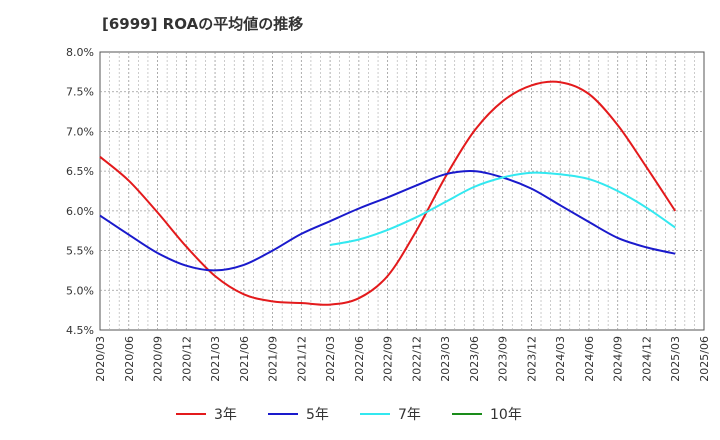 The height and width of the screenshot is (440, 720). What do you see at coordinates (589, 359) in the screenshot?
I see `x-tick-label: 2024/06` at bounding box center [589, 359].